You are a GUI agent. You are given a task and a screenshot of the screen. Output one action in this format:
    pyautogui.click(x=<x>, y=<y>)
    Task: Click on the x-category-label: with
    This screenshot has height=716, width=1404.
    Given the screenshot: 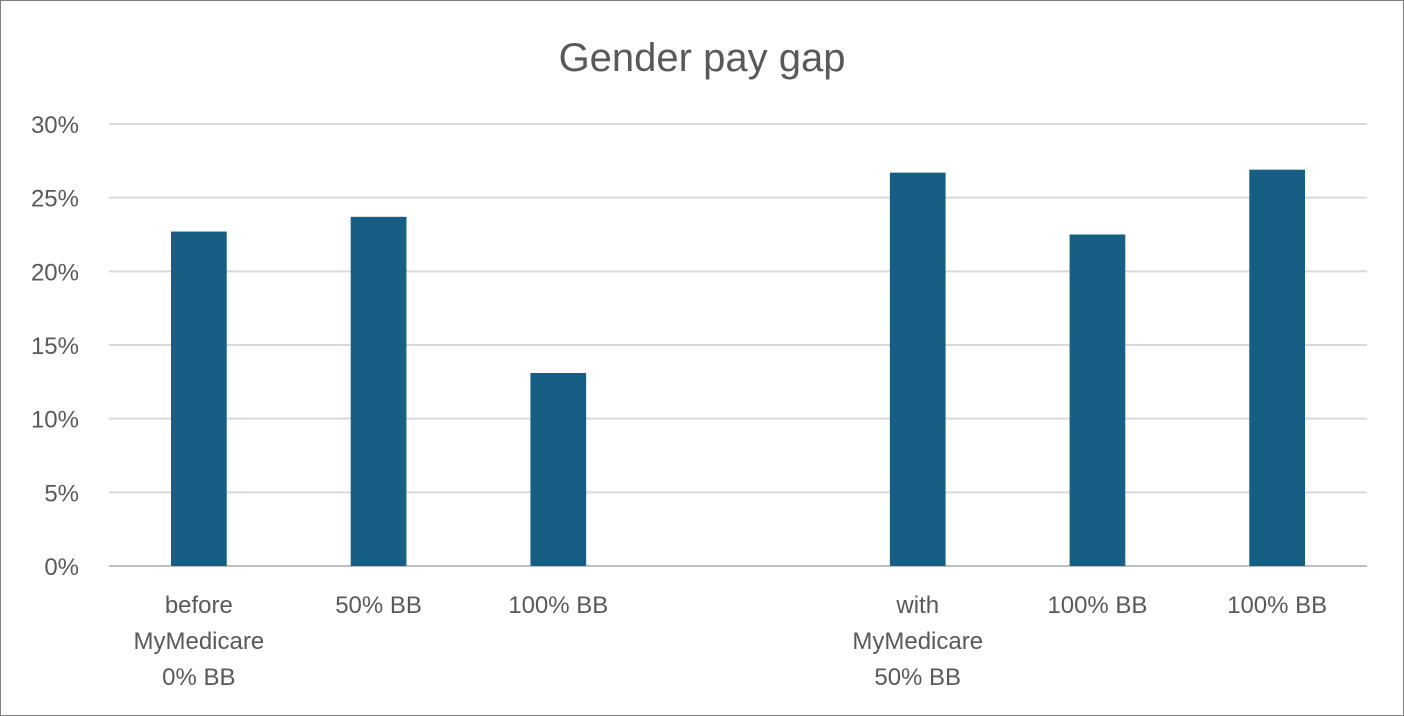 What is the action you would take?
    pyautogui.click(x=917, y=605)
    